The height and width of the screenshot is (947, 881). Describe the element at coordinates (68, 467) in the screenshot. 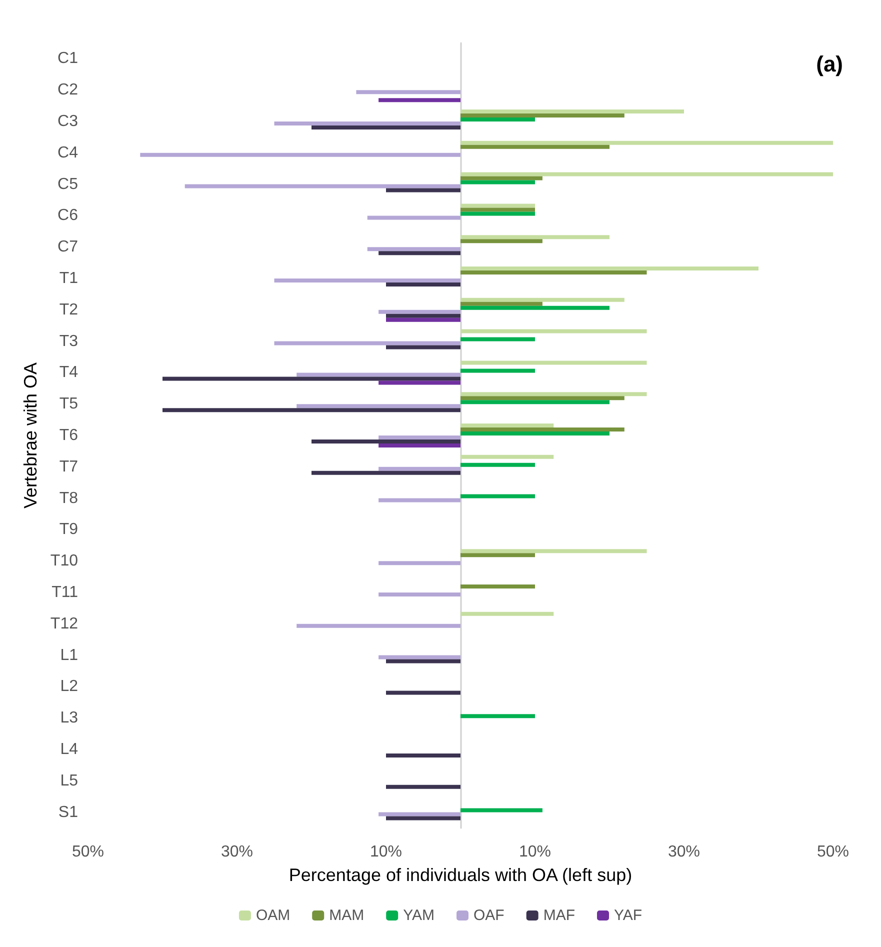

I see `y-tick-label: T7` at that location.